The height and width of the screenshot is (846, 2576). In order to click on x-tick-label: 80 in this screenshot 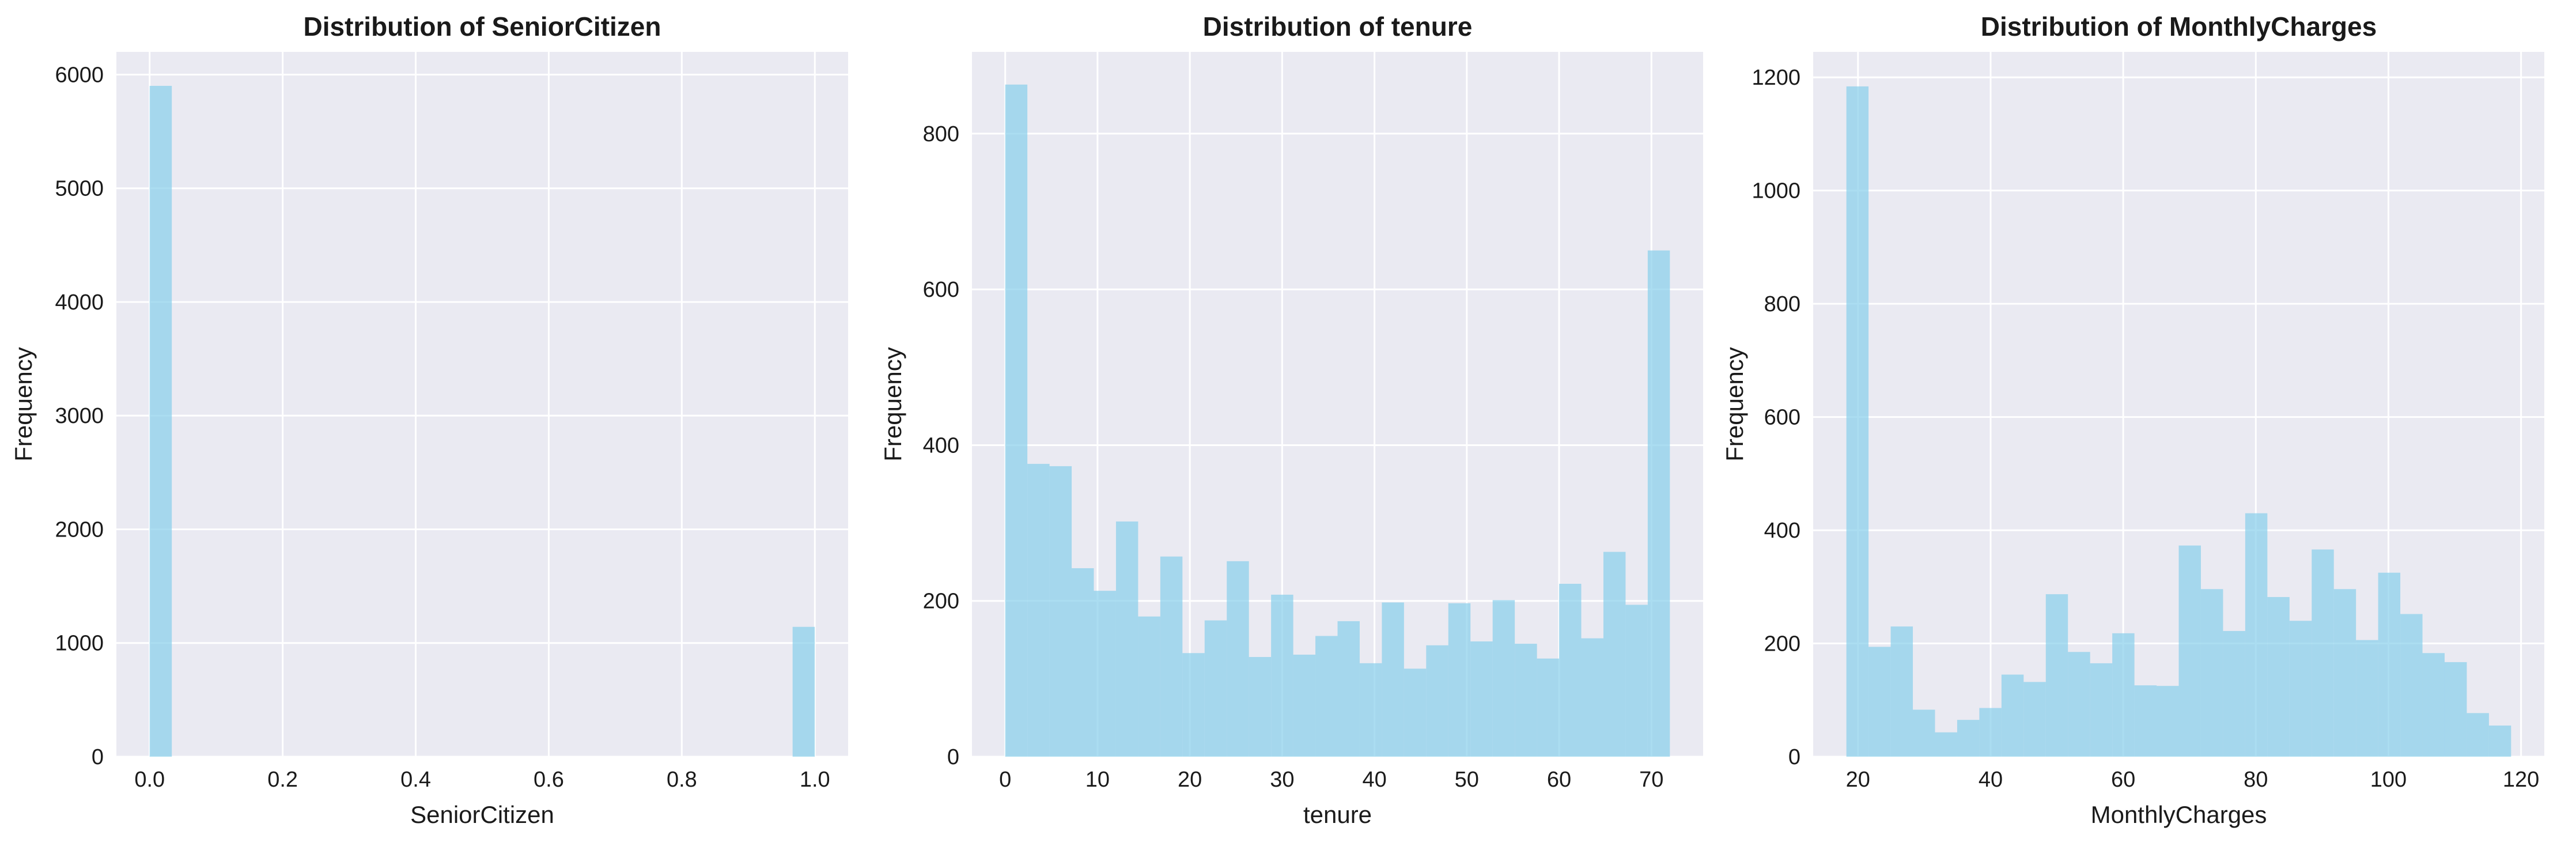, I will do `click(2256, 780)`.